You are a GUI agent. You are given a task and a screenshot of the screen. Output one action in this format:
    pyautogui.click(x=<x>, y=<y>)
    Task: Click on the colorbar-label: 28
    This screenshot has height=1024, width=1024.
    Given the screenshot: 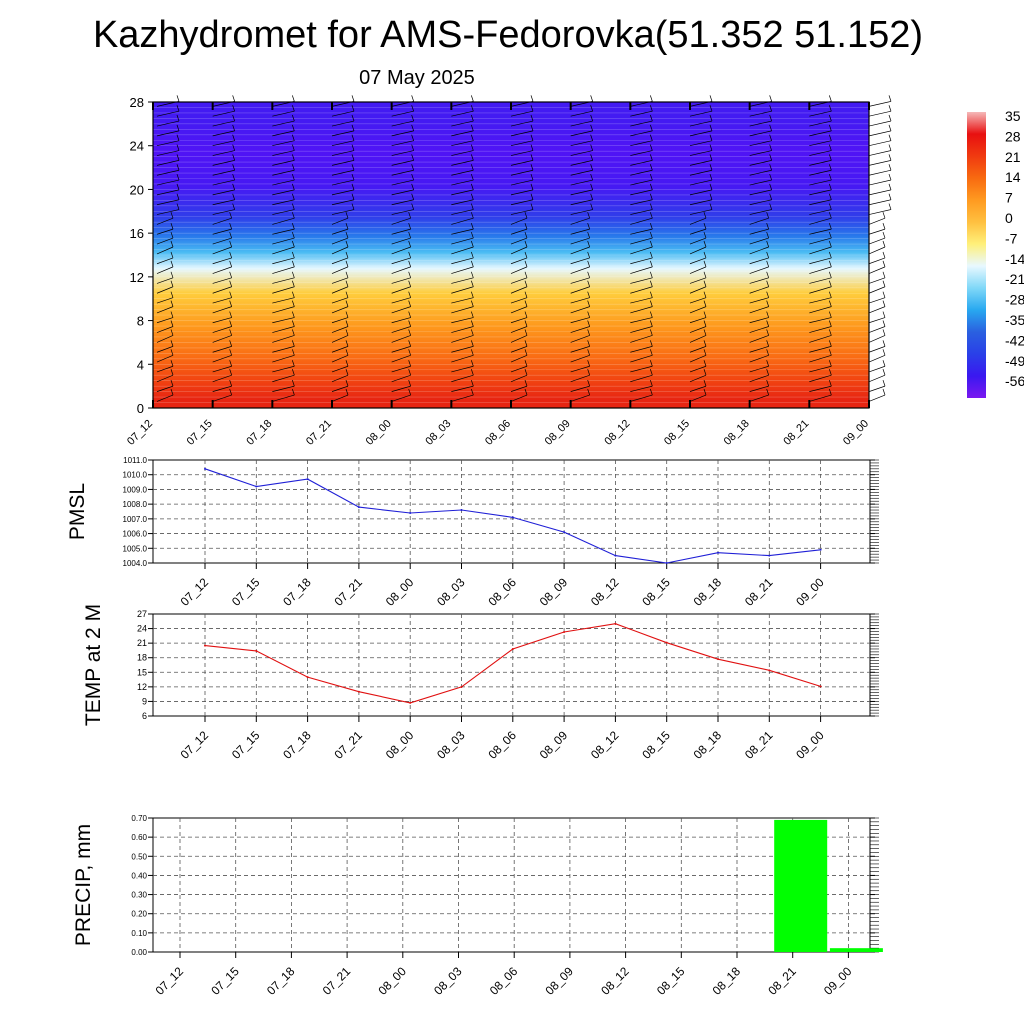 What is the action you would take?
    pyautogui.click(x=1013, y=136)
    